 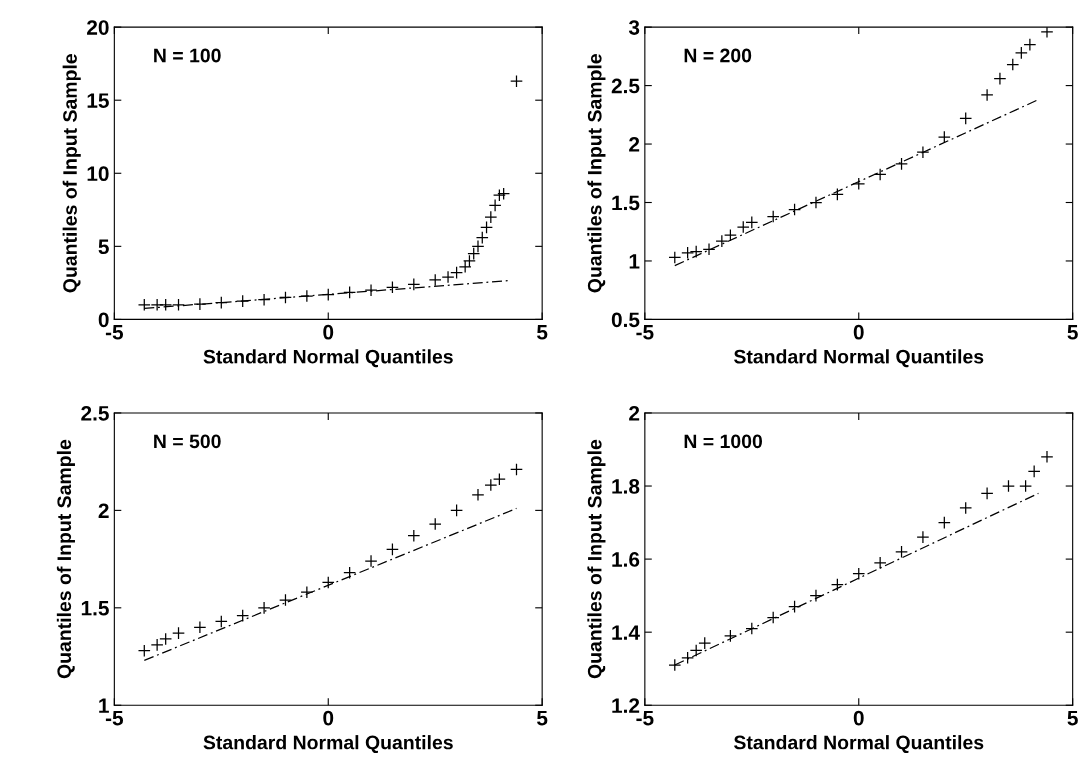 What do you see at coordinates (626, 632) in the screenshot?
I see `y-tick-label: 1.4` at bounding box center [626, 632].